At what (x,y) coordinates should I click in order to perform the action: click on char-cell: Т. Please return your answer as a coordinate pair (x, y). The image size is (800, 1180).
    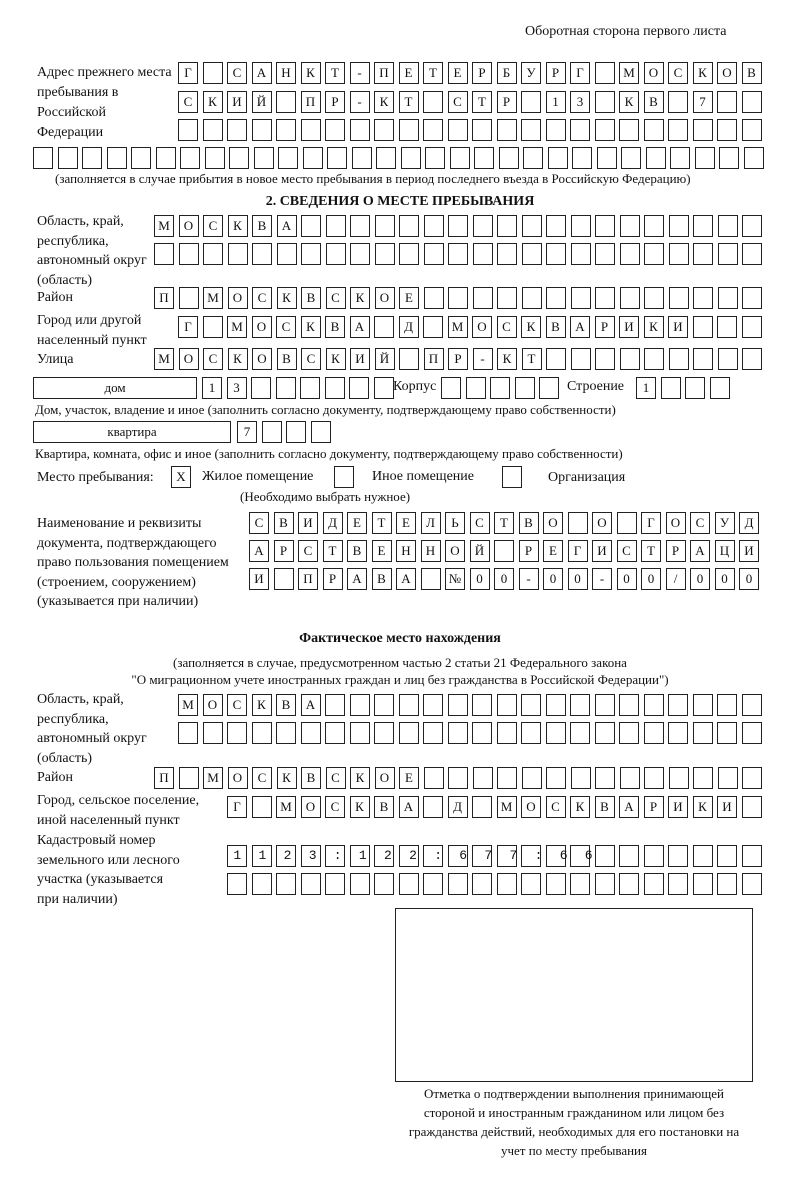
    Looking at the image, I should click on (332, 551).